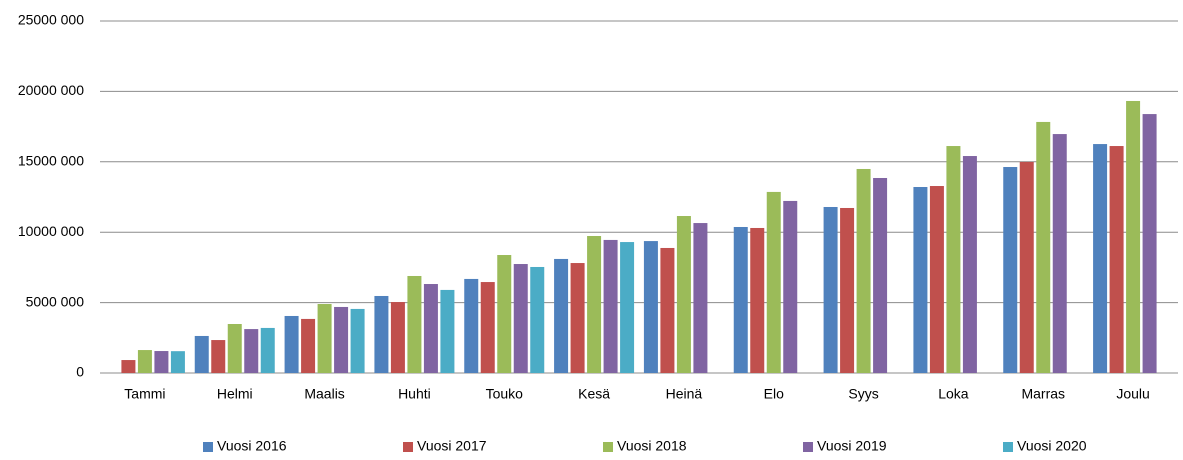 The height and width of the screenshot is (460, 1183). I want to click on y-tick-label: 10000 000, so click(51, 231).